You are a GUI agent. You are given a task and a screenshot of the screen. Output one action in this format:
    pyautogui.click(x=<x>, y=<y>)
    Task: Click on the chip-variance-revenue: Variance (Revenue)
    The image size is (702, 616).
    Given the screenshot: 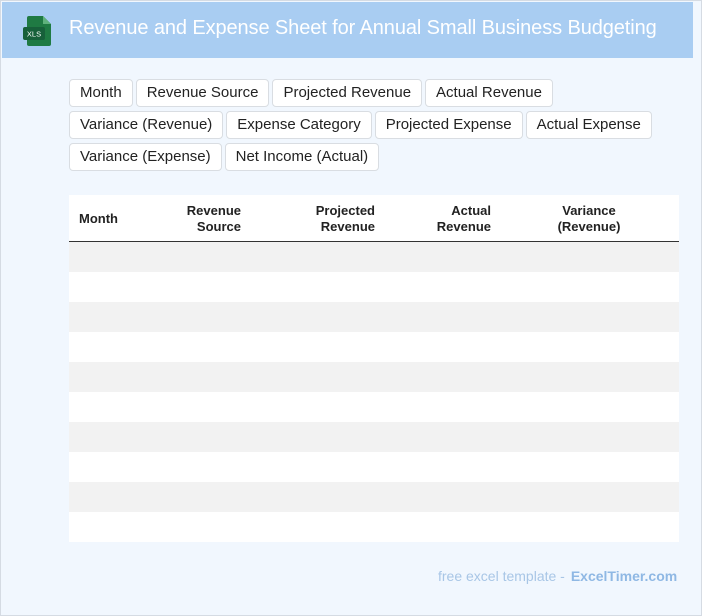 What is the action you would take?
    pyautogui.click(x=146, y=125)
    